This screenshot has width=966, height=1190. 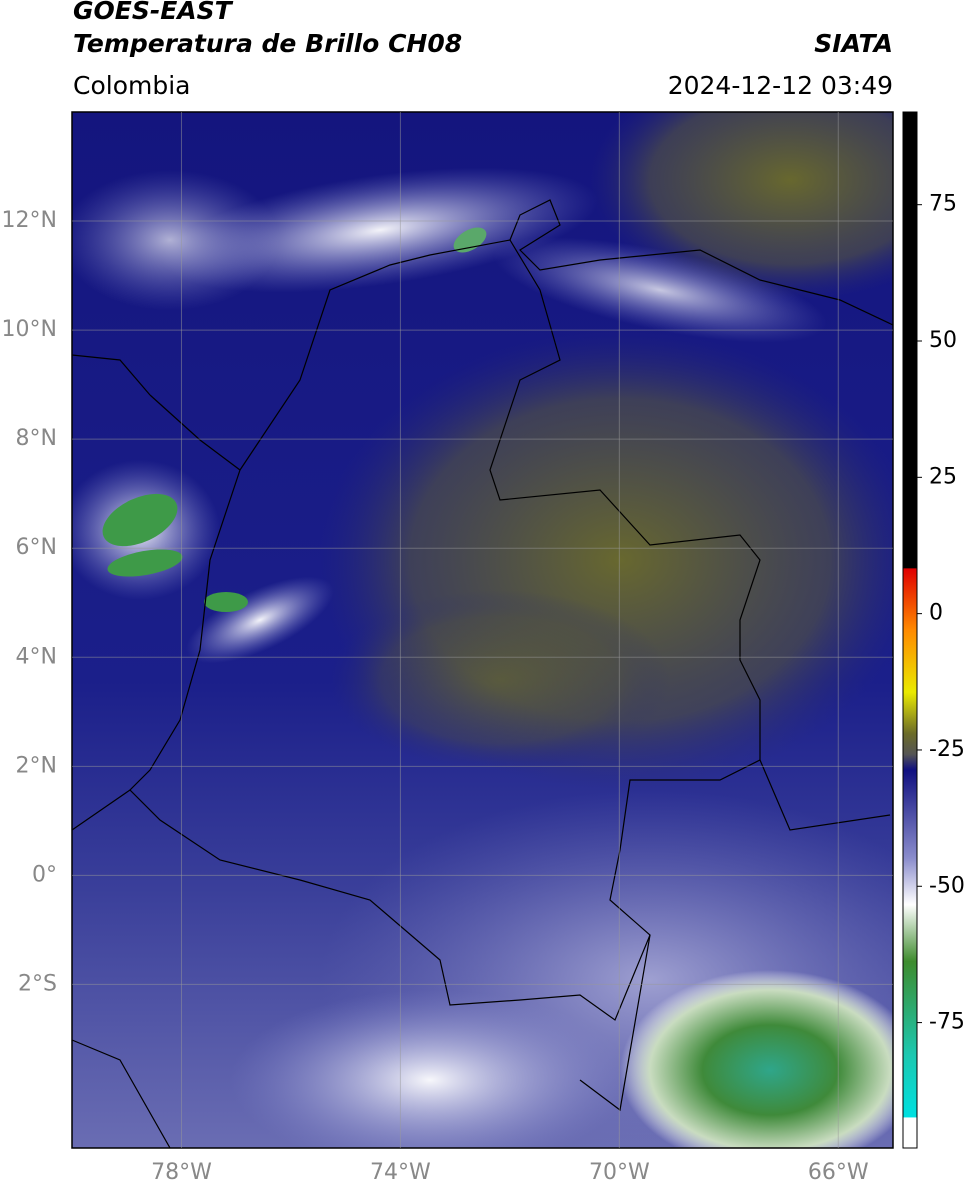 I want to click on colorbar, so click(x=910, y=630).